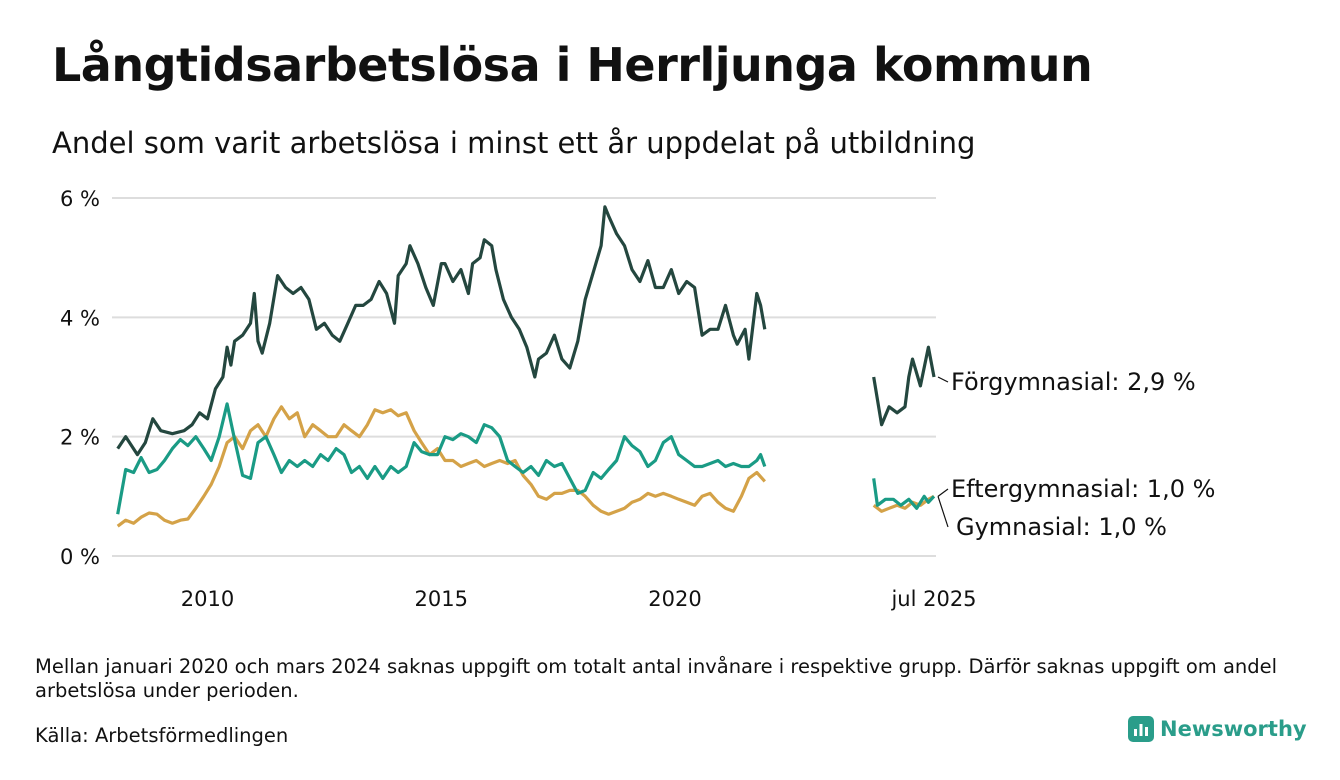 The image size is (1340, 780). I want to click on bar-chart-icon, so click(1141, 729).